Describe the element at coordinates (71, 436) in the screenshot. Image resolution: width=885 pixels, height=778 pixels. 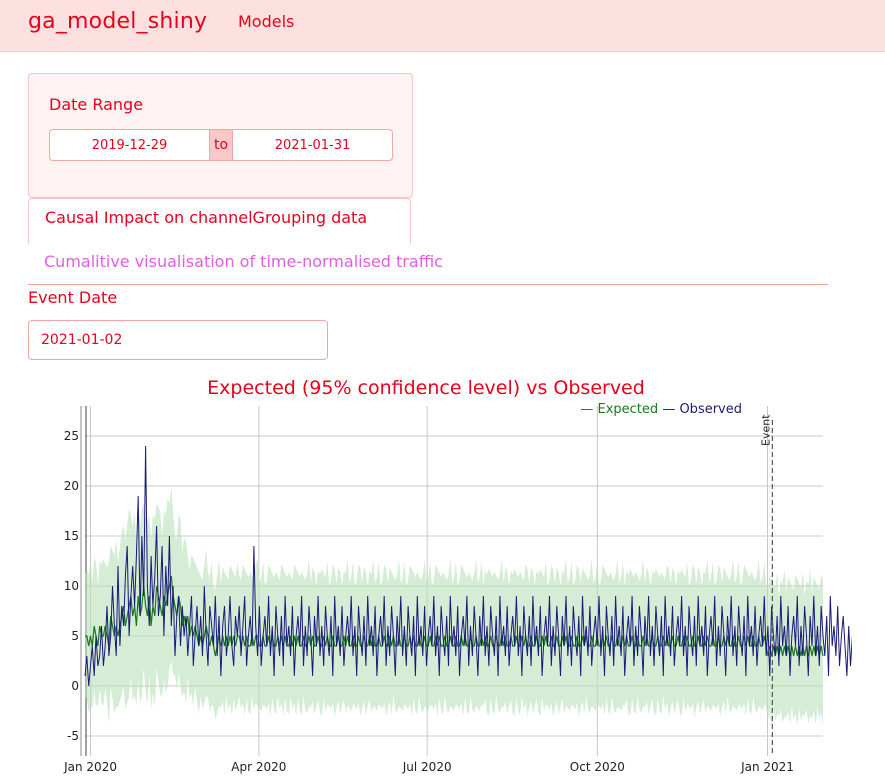
I see `y-tick-label: 25` at that location.